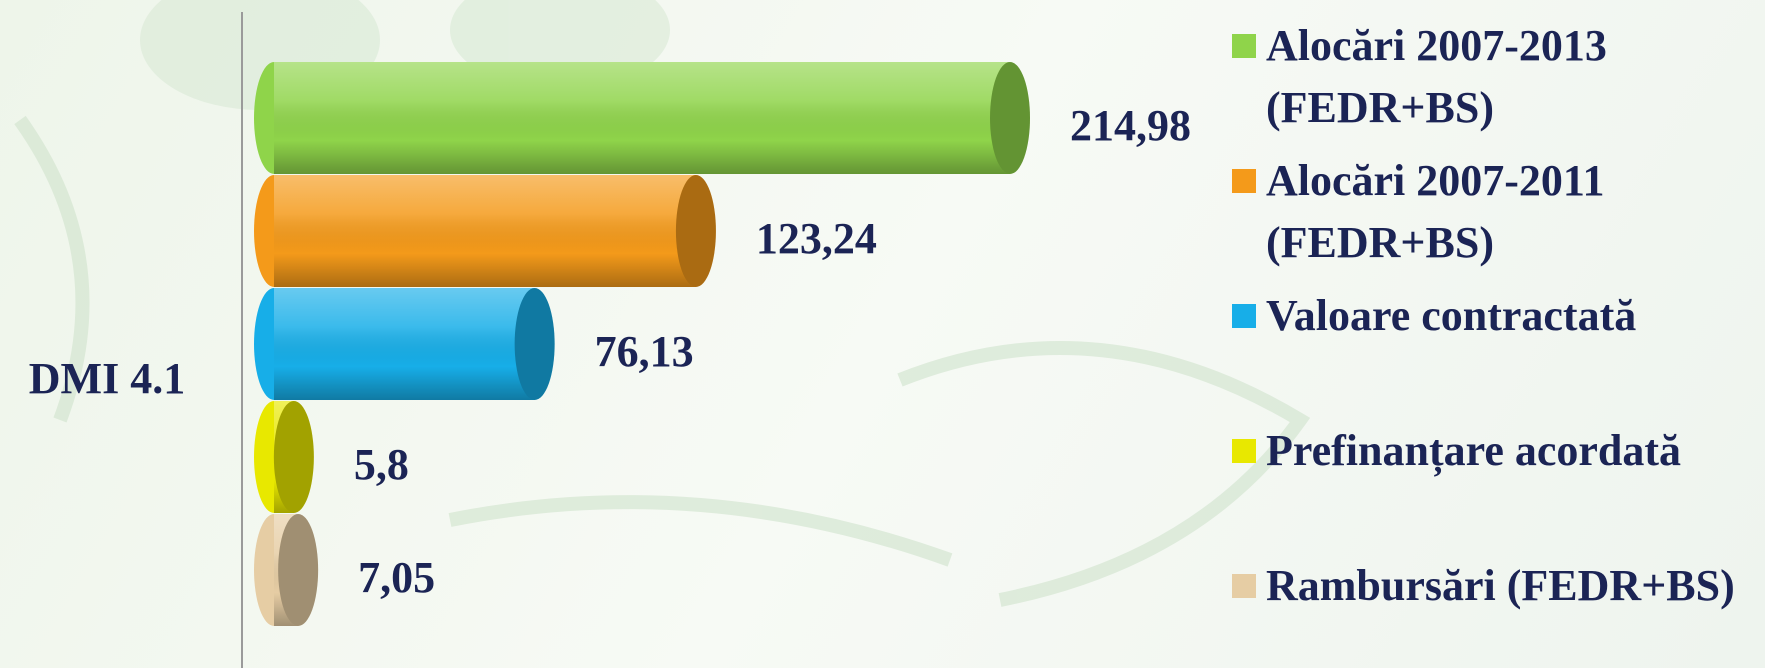  I want to click on legend-item: Prefinanțare acordată, so click(1497, 451).